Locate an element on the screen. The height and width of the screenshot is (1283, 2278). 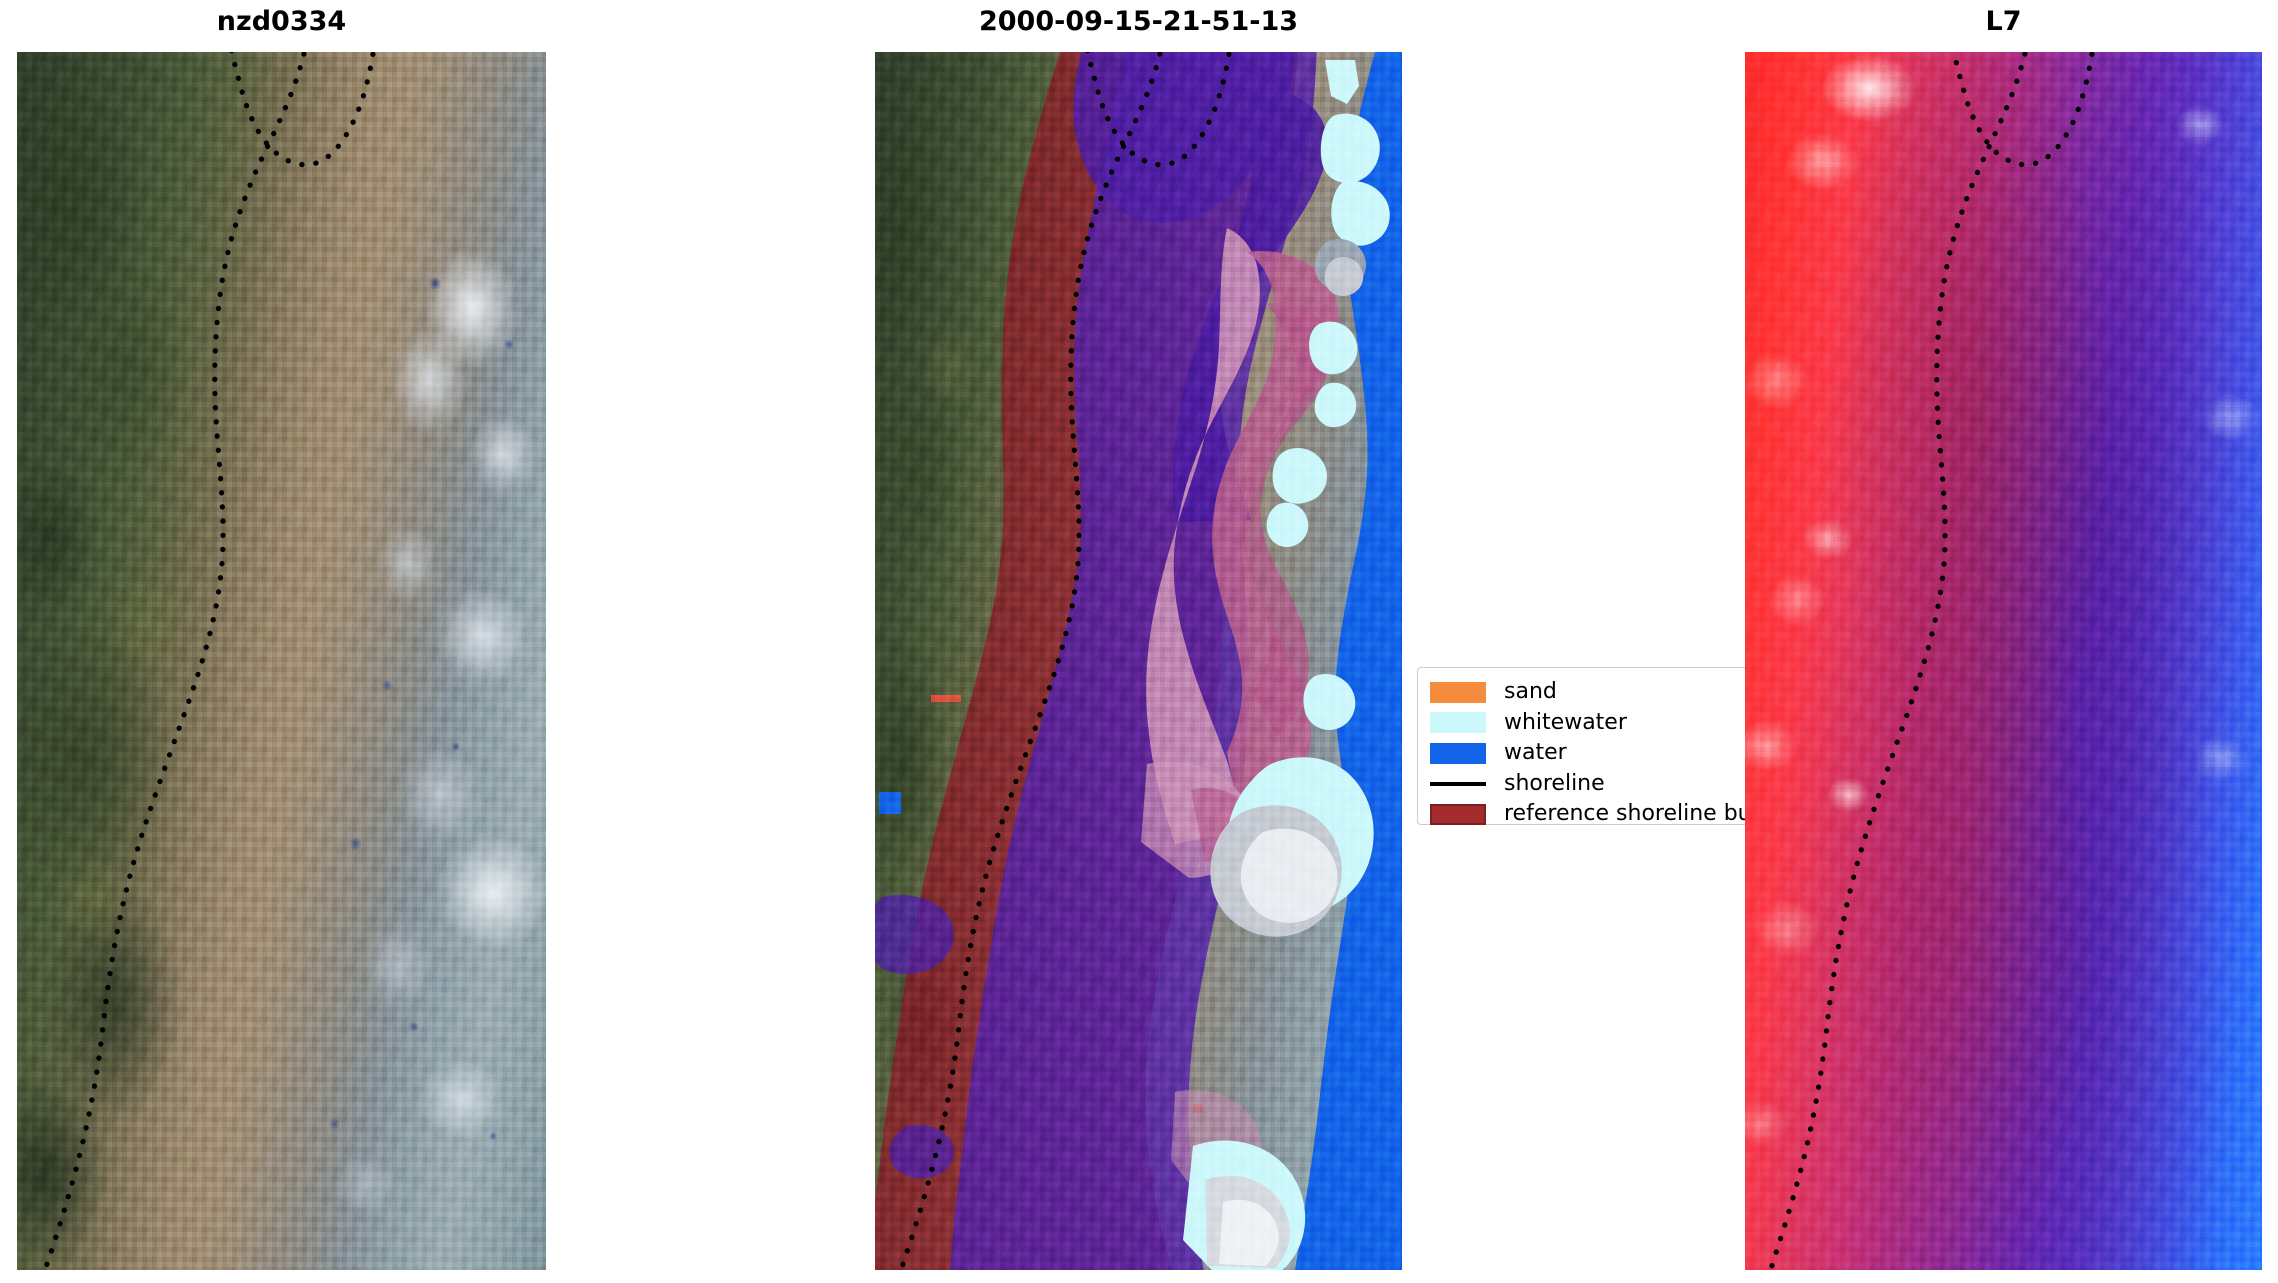
shoreline-polyline-index is located at coordinates (1931, 661).